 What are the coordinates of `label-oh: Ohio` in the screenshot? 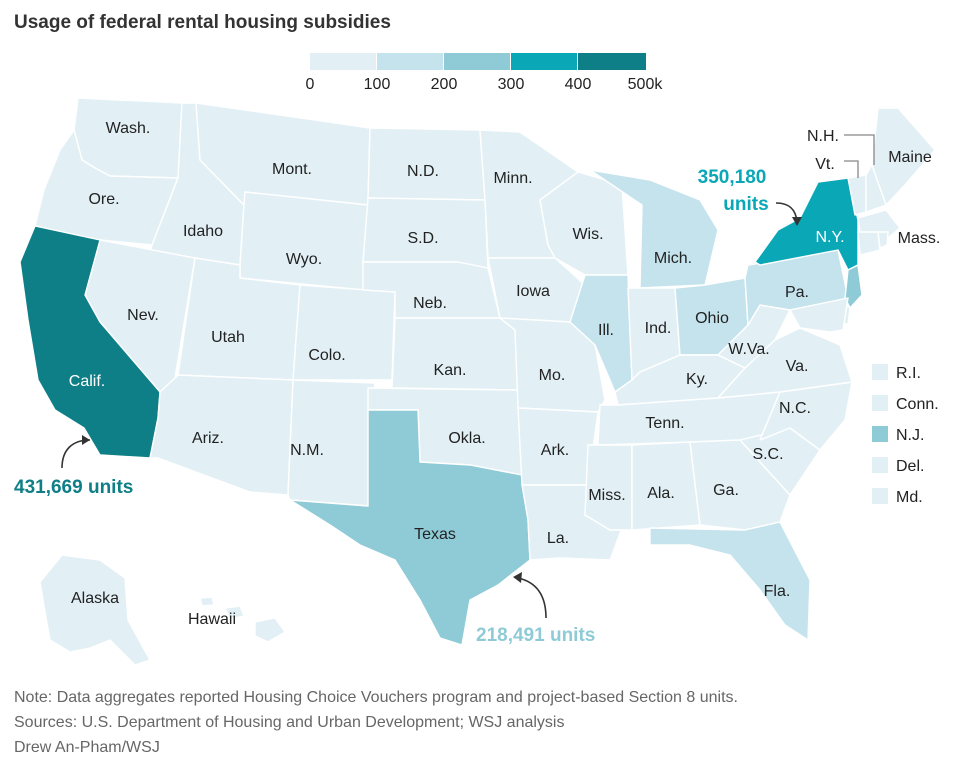 It's located at (712, 318).